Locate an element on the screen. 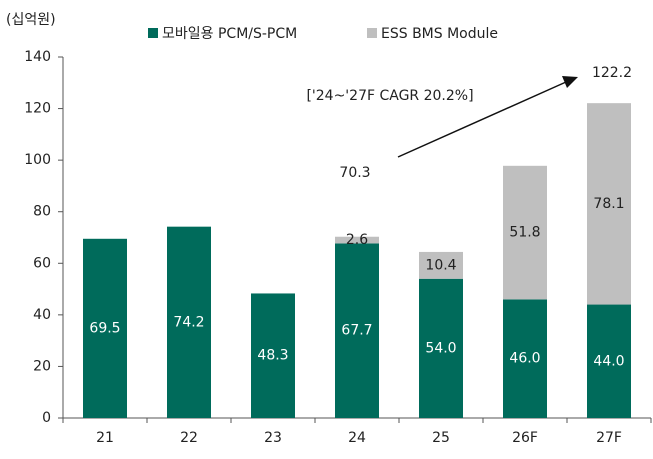  data-label: 54.0 is located at coordinates (440, 348).